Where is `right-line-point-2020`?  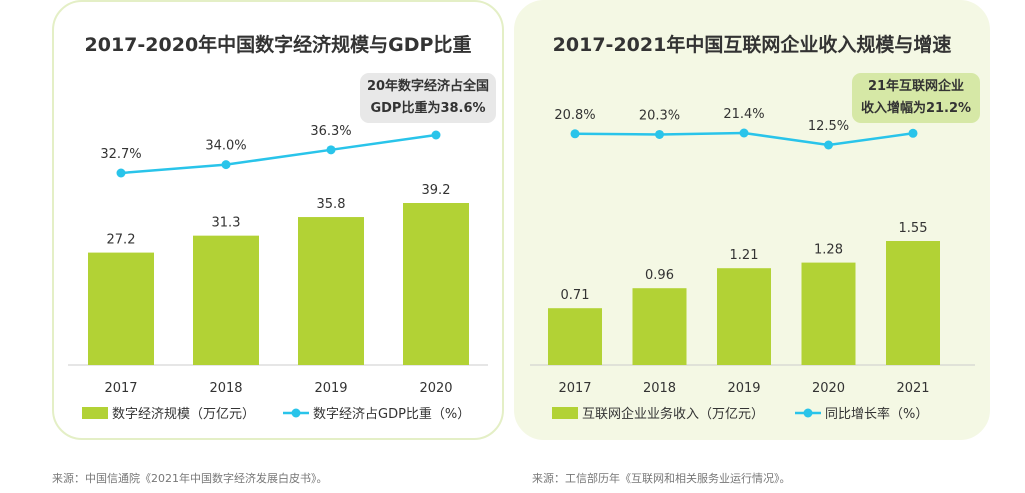 right-line-point-2020 is located at coordinates (828, 145).